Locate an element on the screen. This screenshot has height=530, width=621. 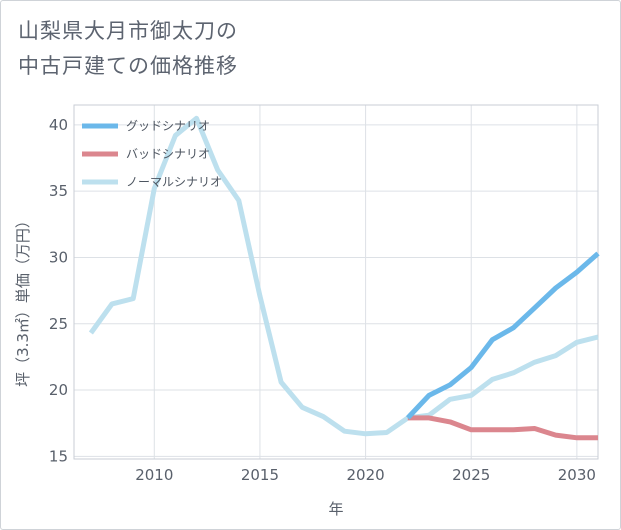
x-axis-label: 年 is located at coordinates (335, 509).